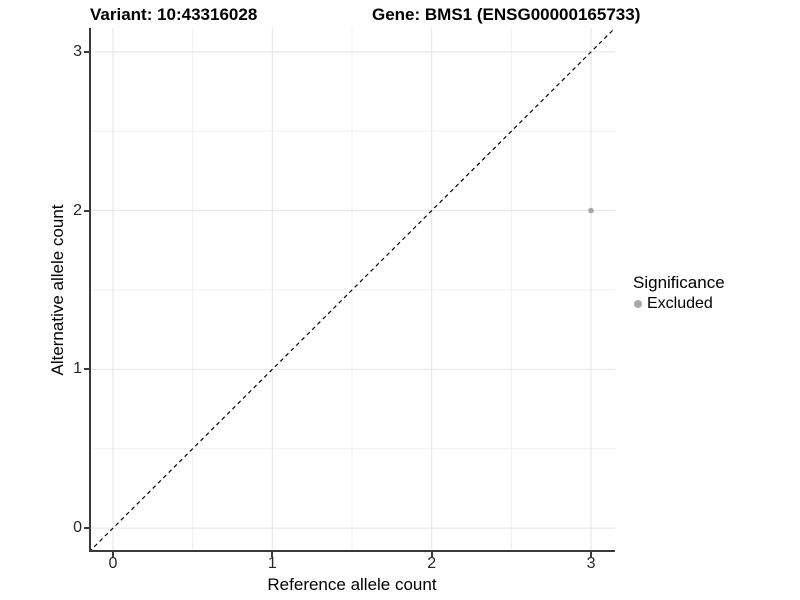 The image size is (800, 600). I want to click on variant-title: Variant: 10:43316028, so click(174, 14).